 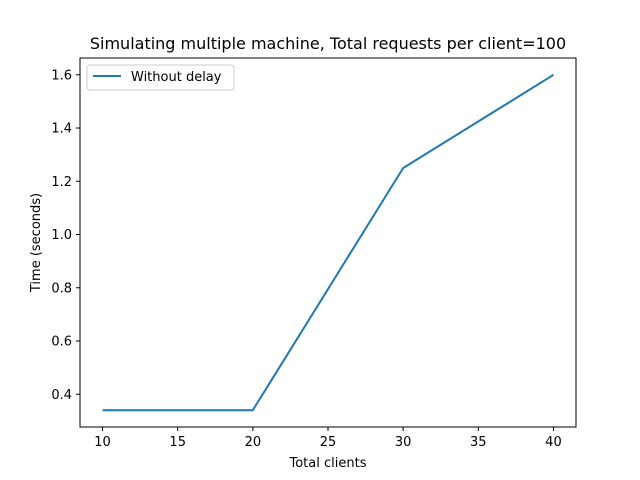 I want to click on x-tick-label: 25, so click(x=328, y=442).